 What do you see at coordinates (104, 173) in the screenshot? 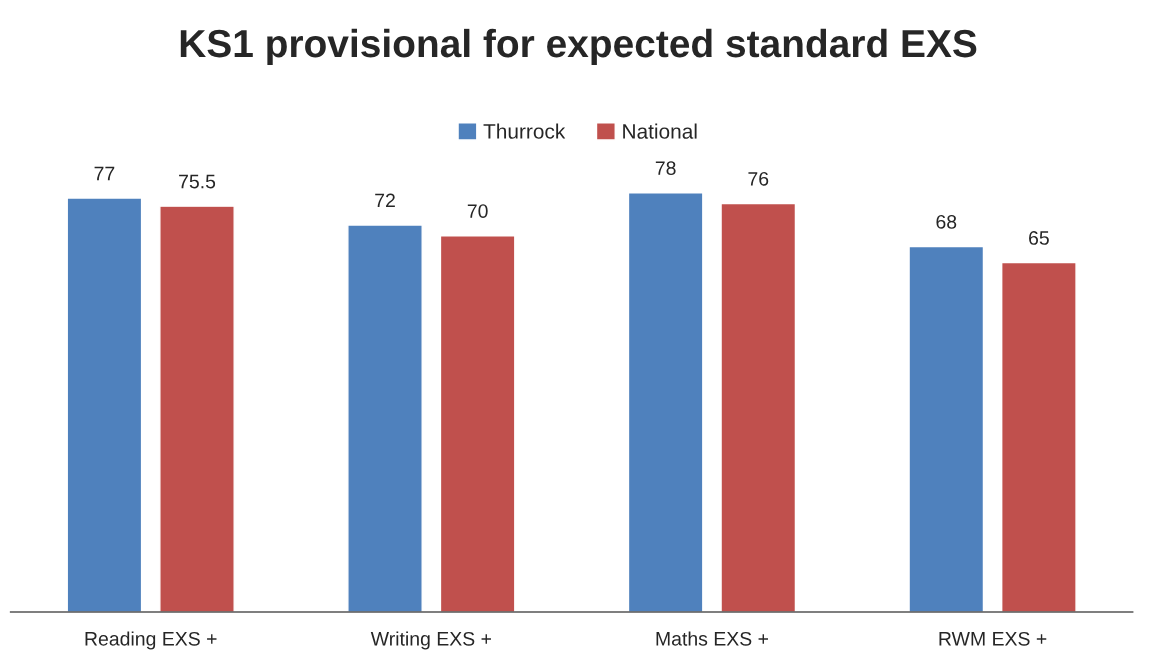
I see `data-label: 77` at bounding box center [104, 173].